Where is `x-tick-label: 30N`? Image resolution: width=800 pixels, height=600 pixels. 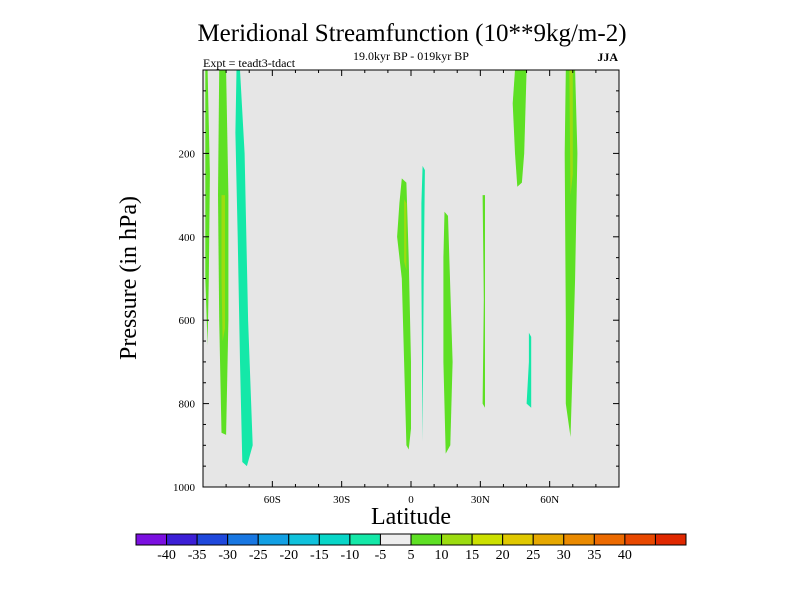 x-tick-label: 30N is located at coordinates (480, 500).